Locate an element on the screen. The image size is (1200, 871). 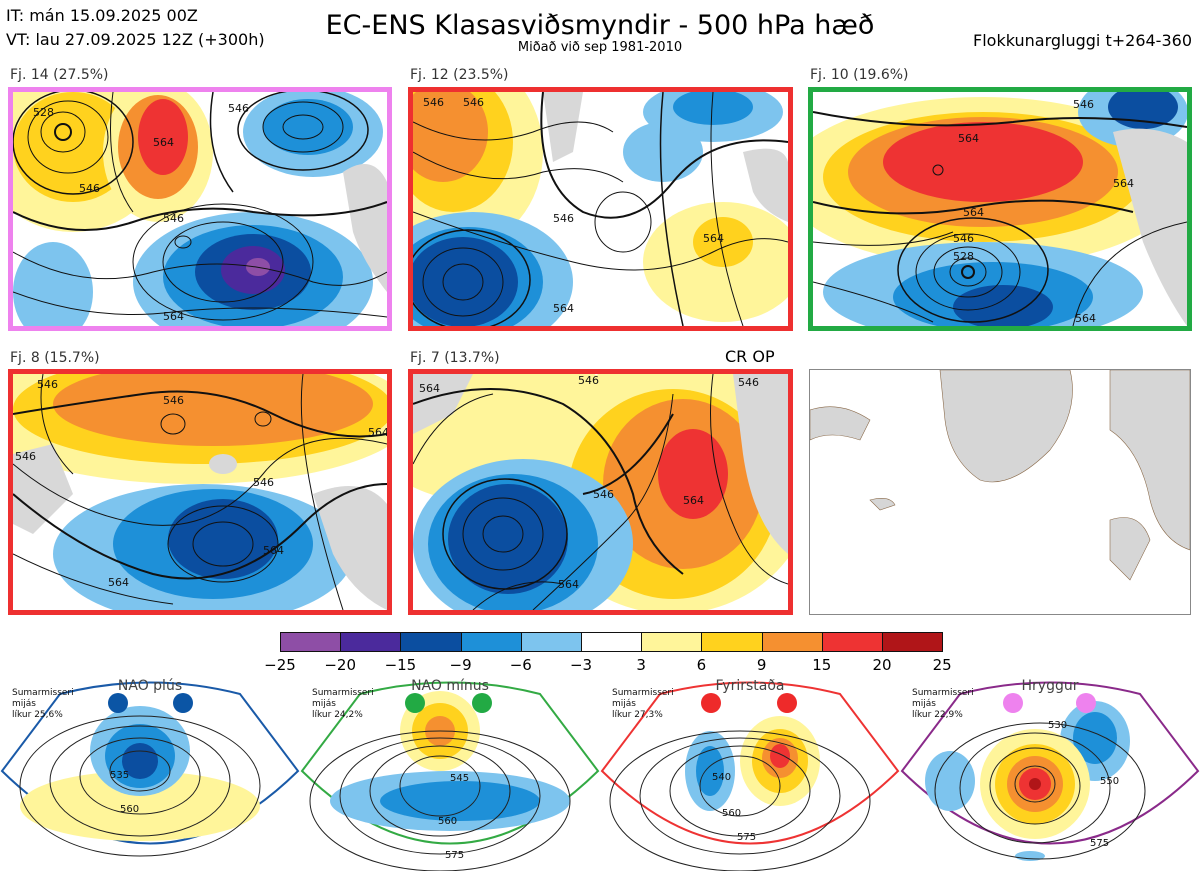
cluster-map-4: 546 546 564 546 546 564 564 is located at coordinates (200, 492).